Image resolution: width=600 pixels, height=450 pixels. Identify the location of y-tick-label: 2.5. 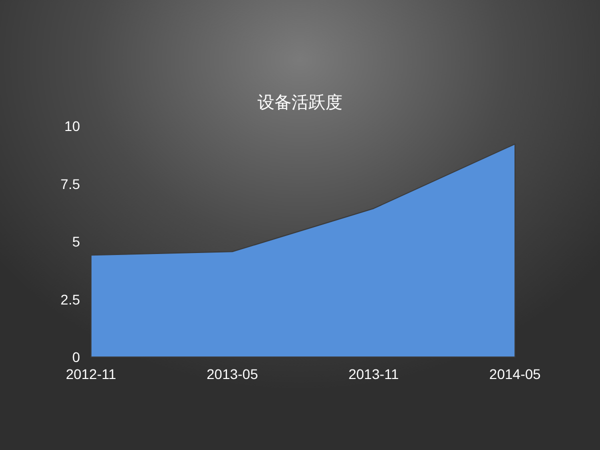
(70, 299).